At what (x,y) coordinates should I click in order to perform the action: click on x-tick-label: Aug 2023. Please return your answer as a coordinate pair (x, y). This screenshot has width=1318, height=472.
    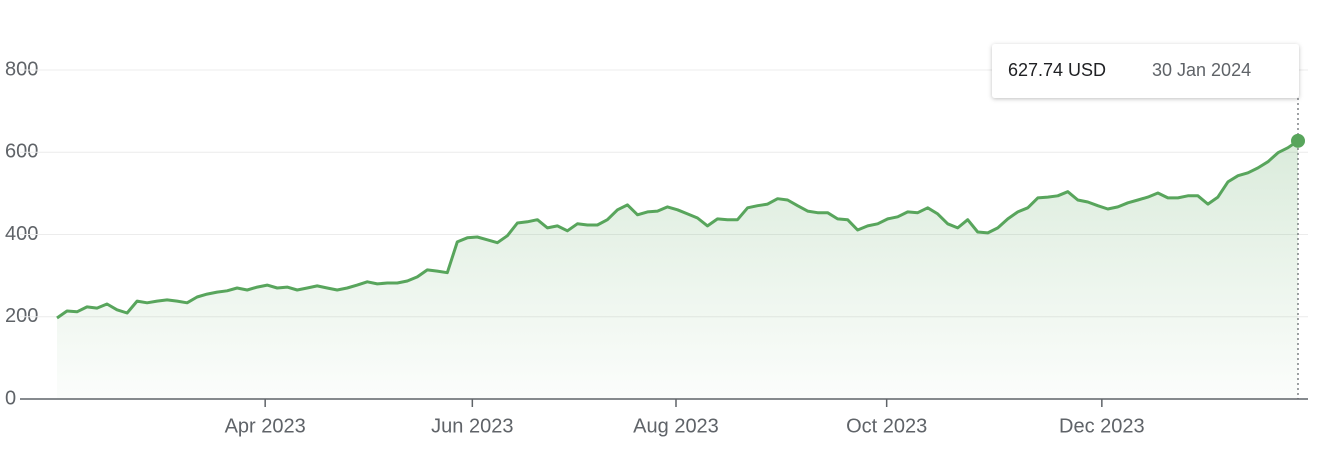
    Looking at the image, I should click on (676, 426).